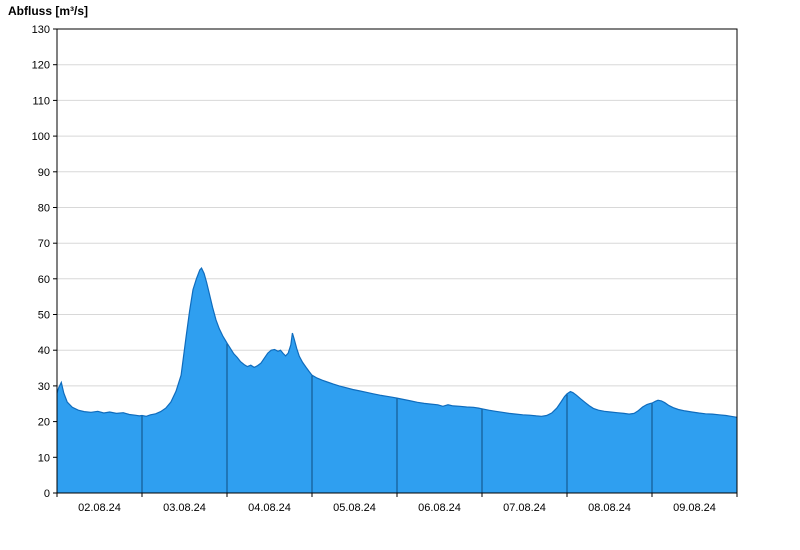 The width and height of the screenshot is (800, 550). Describe the element at coordinates (99, 508) in the screenshot. I see `x-axis-tick-label: 02.08.24` at that location.